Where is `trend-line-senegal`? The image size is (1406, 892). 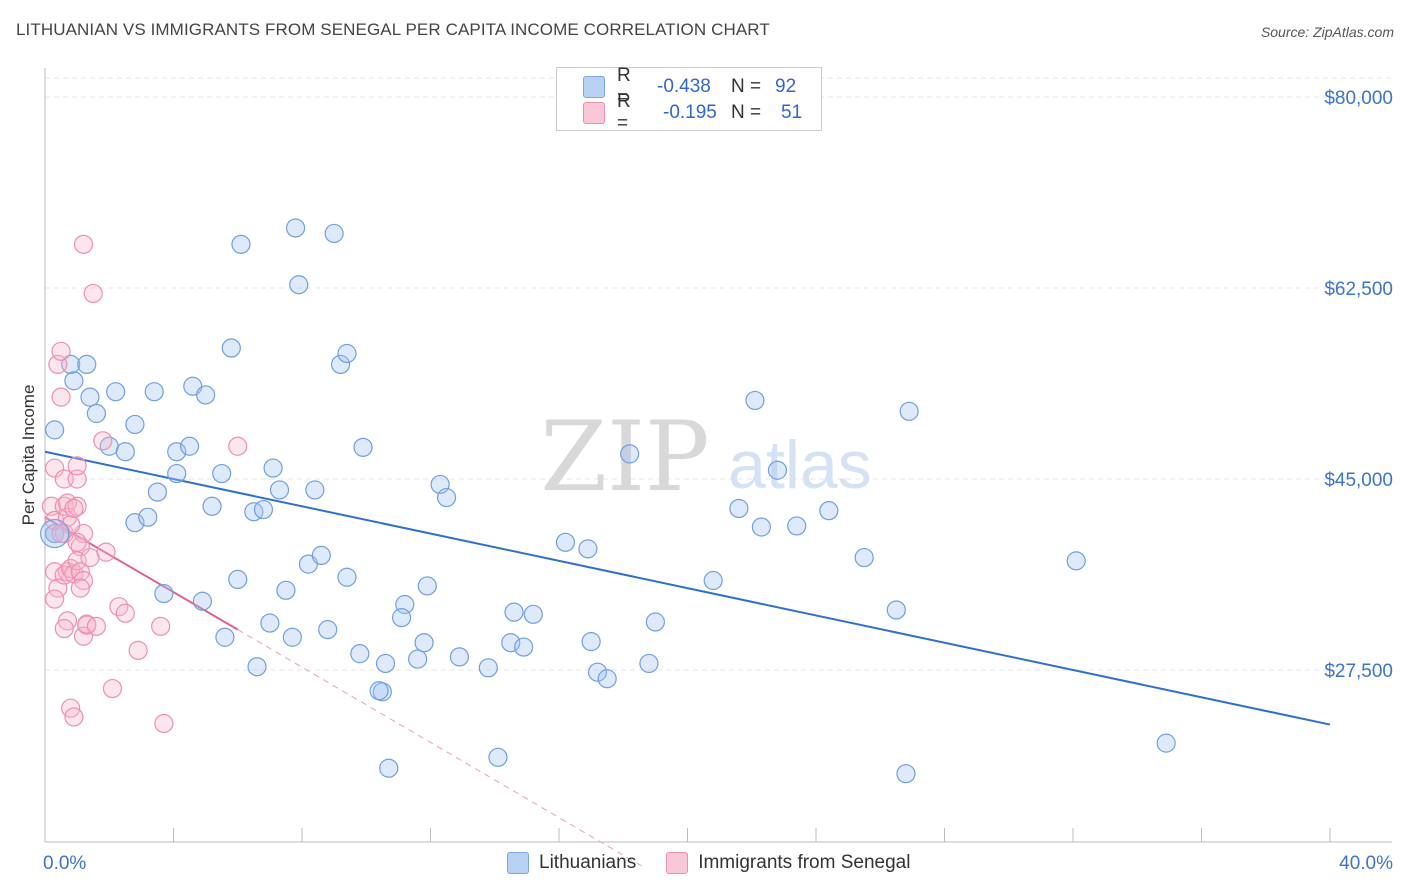 trend-line-senegal is located at coordinates (141, 573).